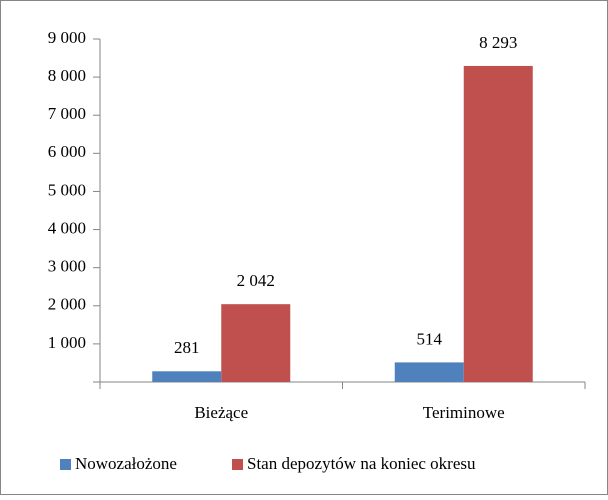  What do you see at coordinates (430, 338) in the screenshot?
I see `value-label: 514` at bounding box center [430, 338].